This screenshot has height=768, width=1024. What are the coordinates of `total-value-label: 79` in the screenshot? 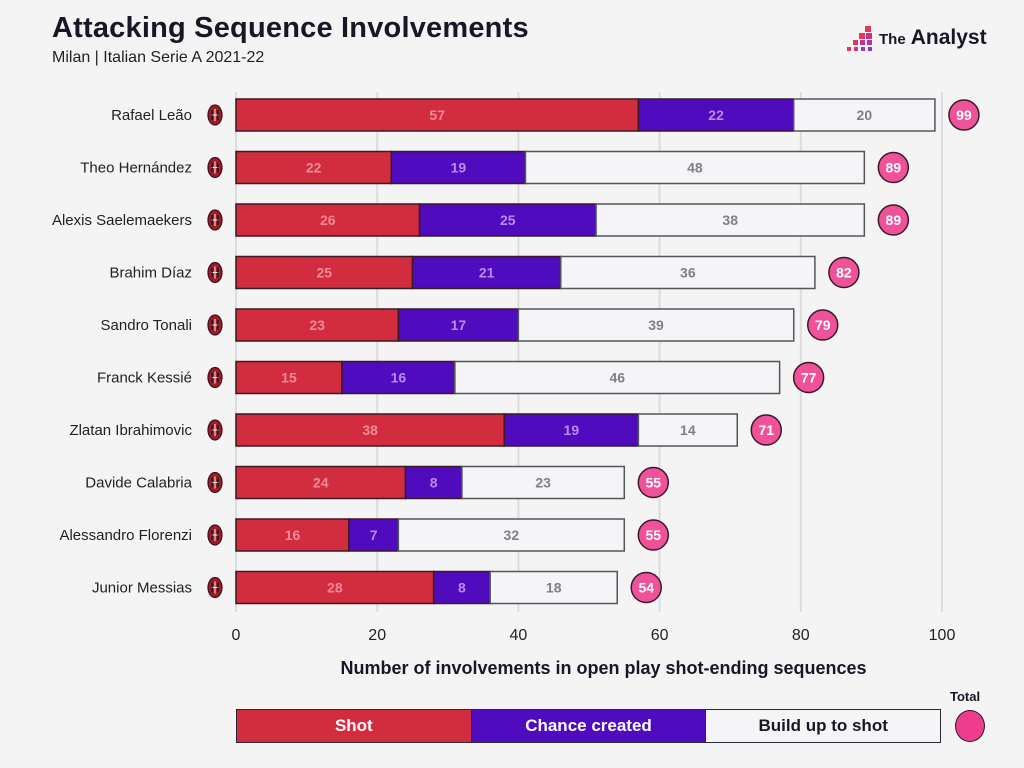 It's located at (823, 325).